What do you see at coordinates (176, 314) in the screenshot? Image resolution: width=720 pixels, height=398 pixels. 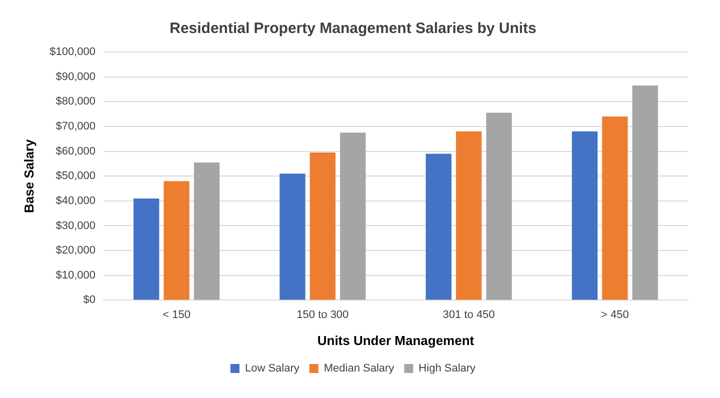 I see `x-tick-label: < 150` at bounding box center [176, 314].